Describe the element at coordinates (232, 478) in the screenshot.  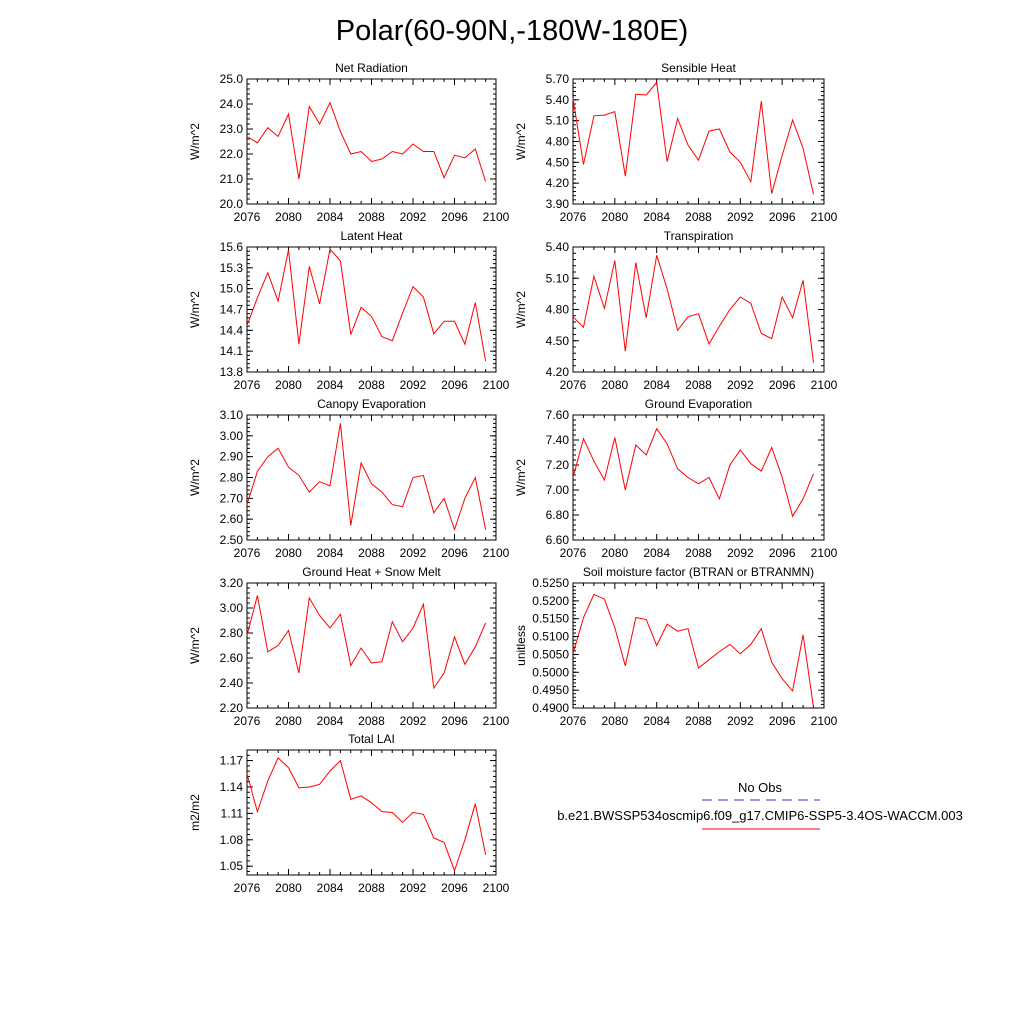
I see `y-tick-label: 2.80` at that location.